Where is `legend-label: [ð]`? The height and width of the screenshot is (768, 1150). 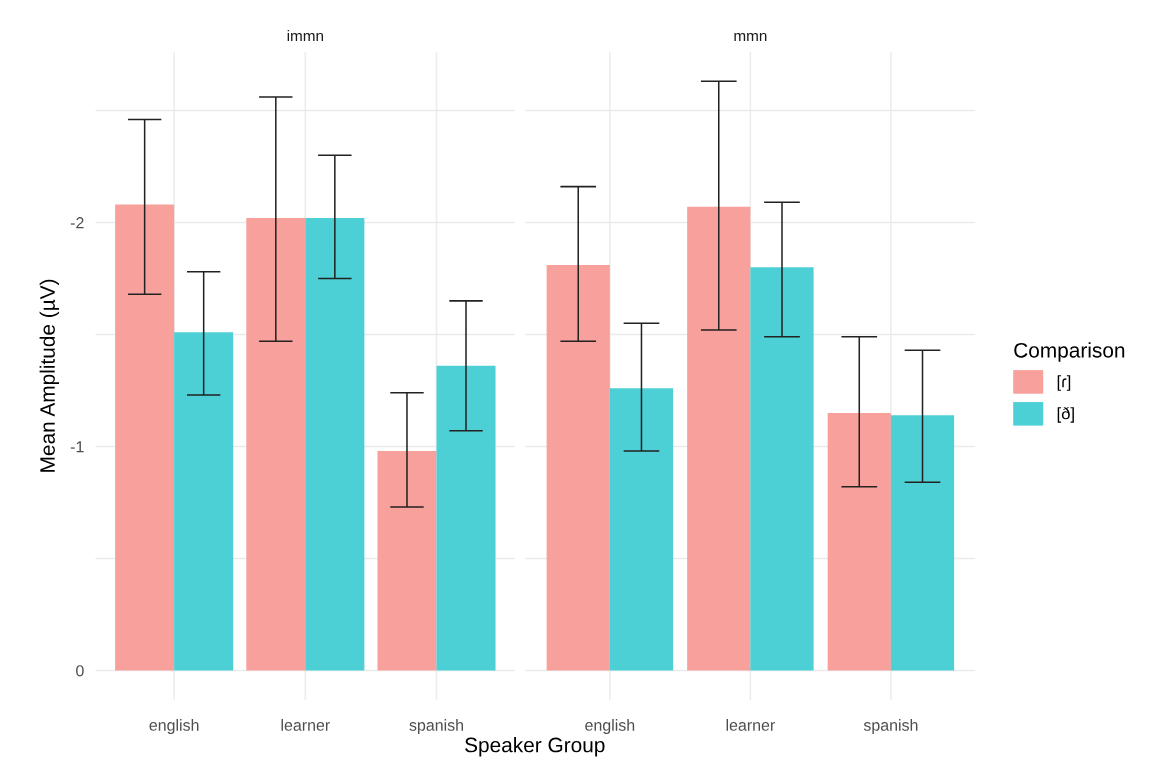 legend-label: [ð] is located at coordinates (1065, 414).